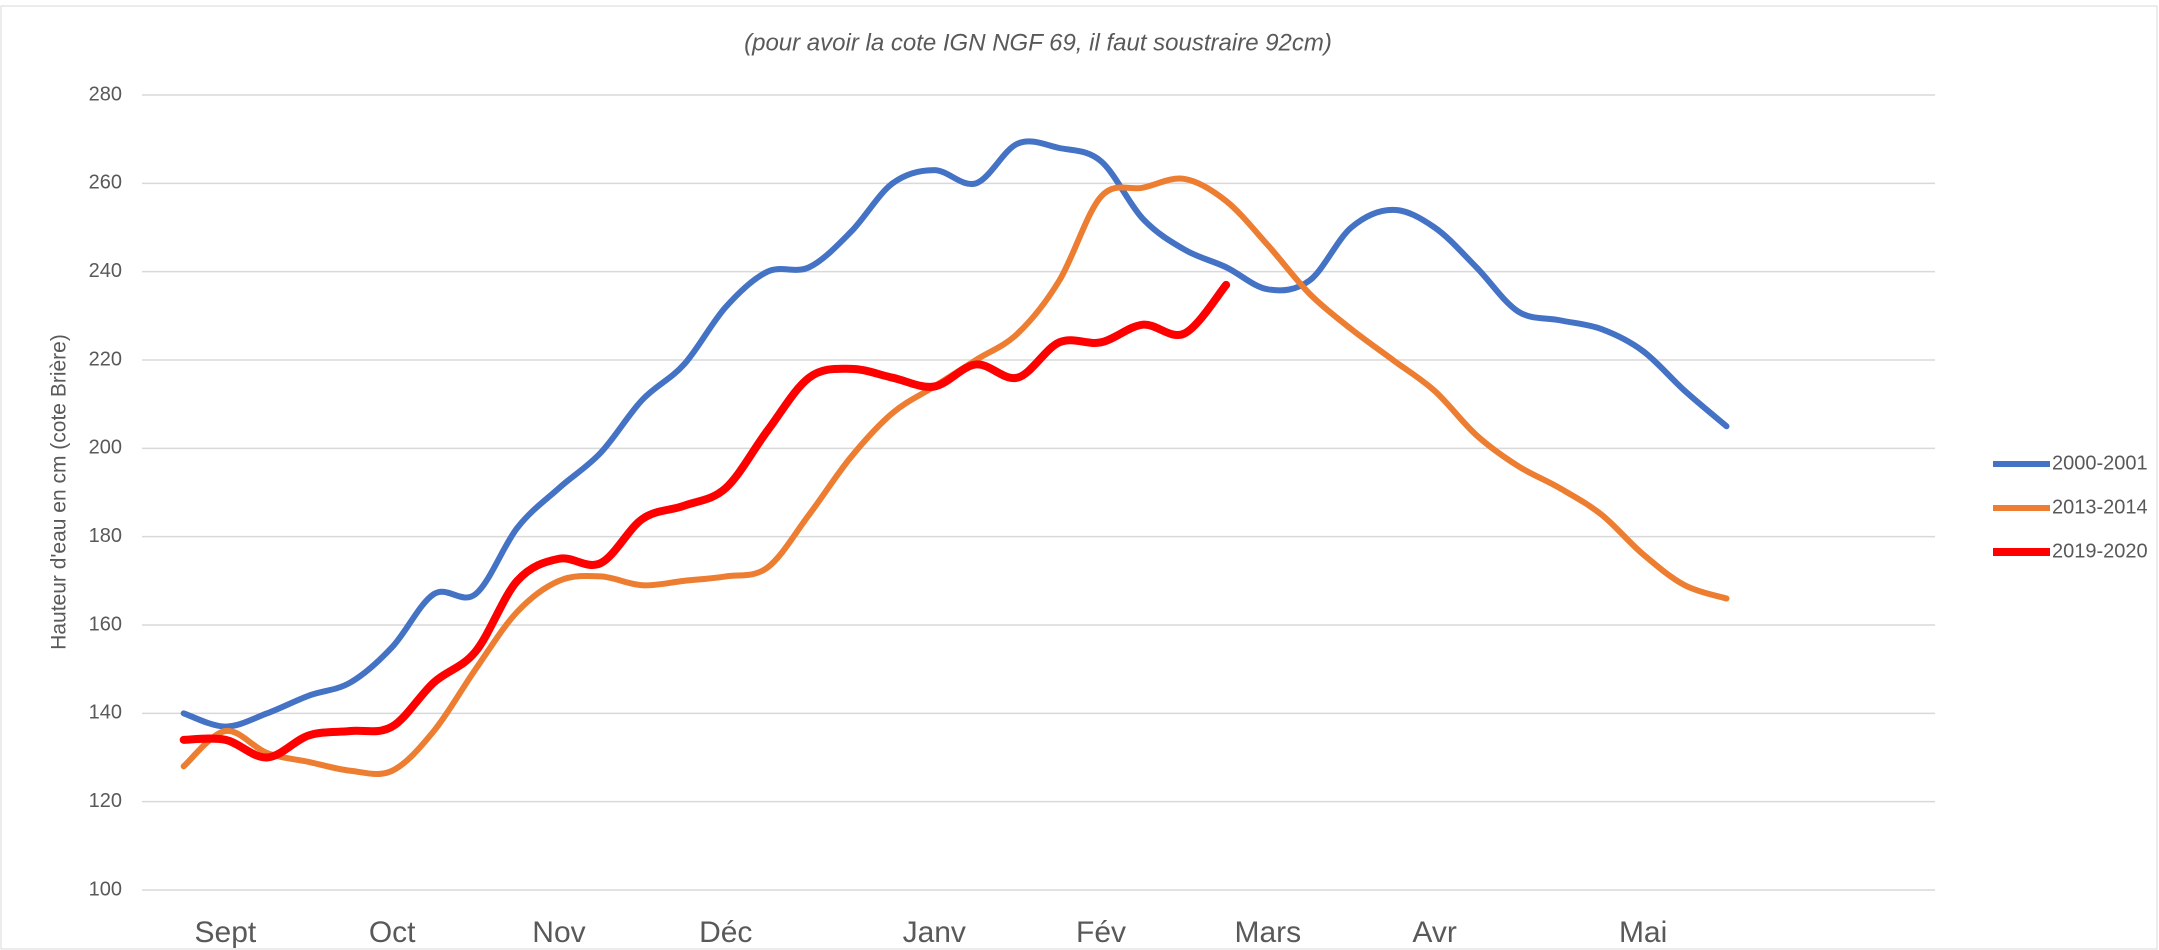 This screenshot has width=2159, height=950. I want to click on x-tick-label: Oct, so click(392, 932).